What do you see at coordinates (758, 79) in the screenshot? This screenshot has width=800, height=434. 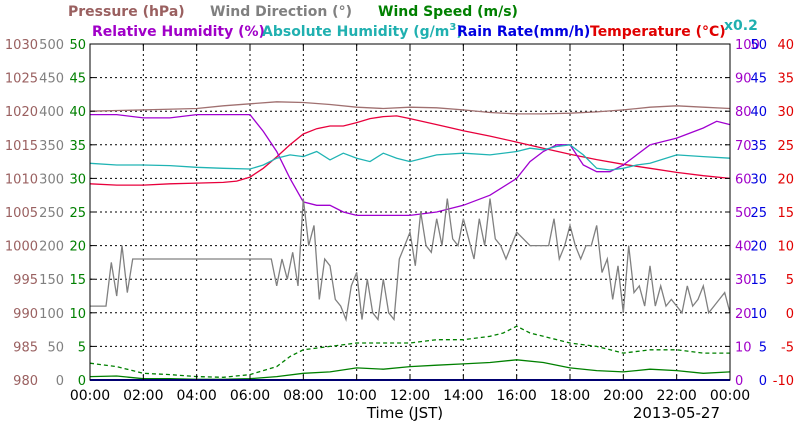 I see `y-tick-label-rain-rate: 45` at bounding box center [758, 79].